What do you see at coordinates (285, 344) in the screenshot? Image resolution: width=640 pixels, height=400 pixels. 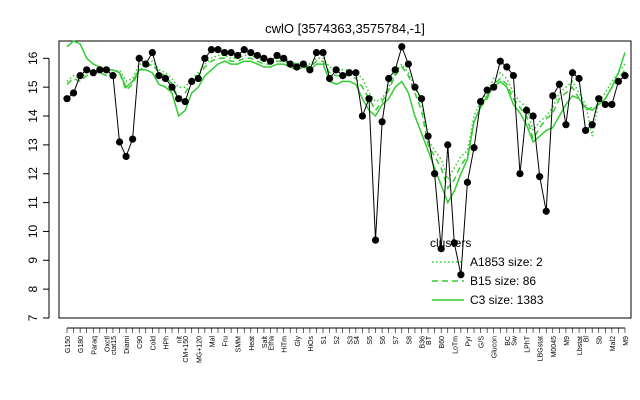 I see `x-tick-label: HiTm` at bounding box center [285, 344].